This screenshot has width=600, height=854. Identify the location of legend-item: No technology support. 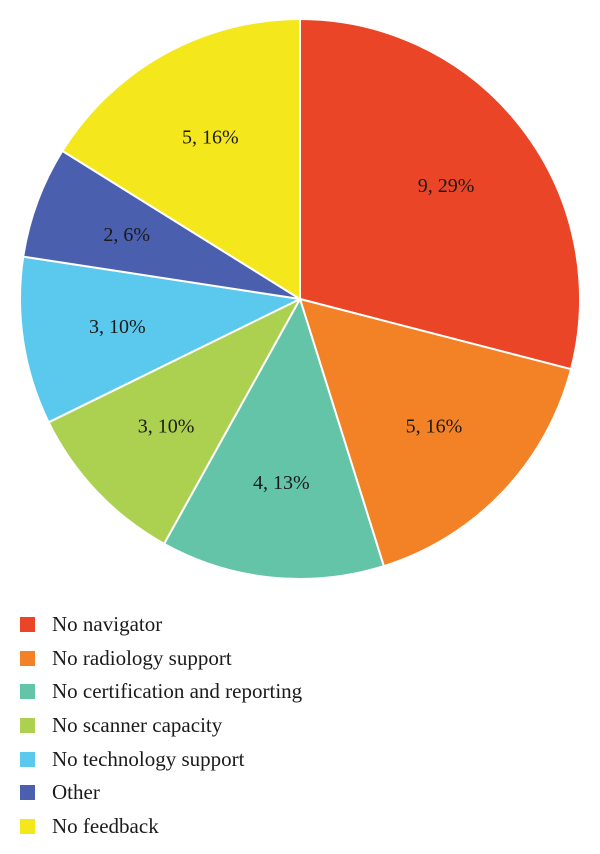
(300, 759).